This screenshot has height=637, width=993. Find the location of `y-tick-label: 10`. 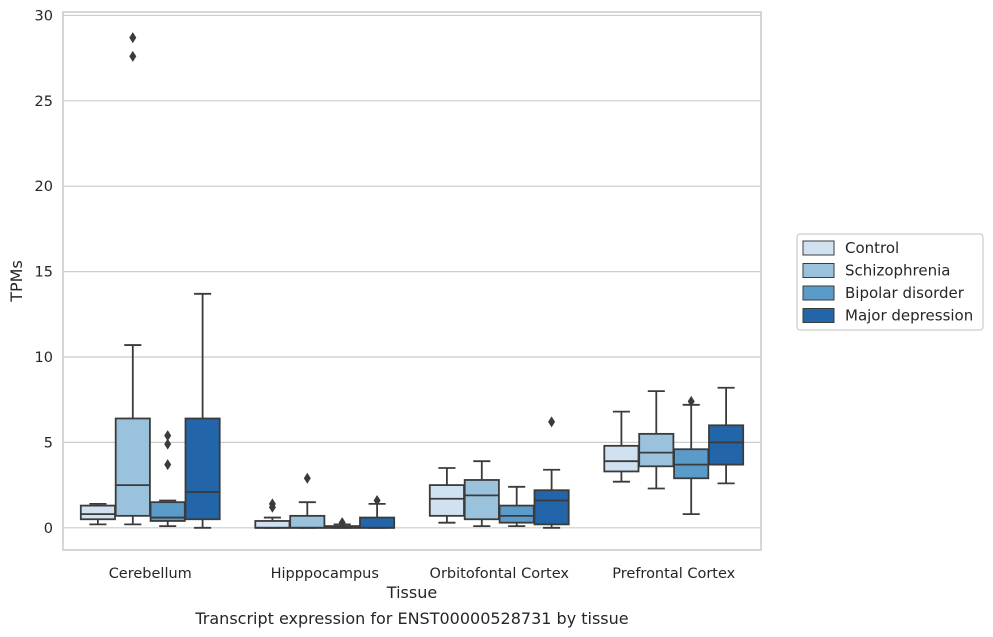

y-tick-label: 10 is located at coordinates (44, 358).